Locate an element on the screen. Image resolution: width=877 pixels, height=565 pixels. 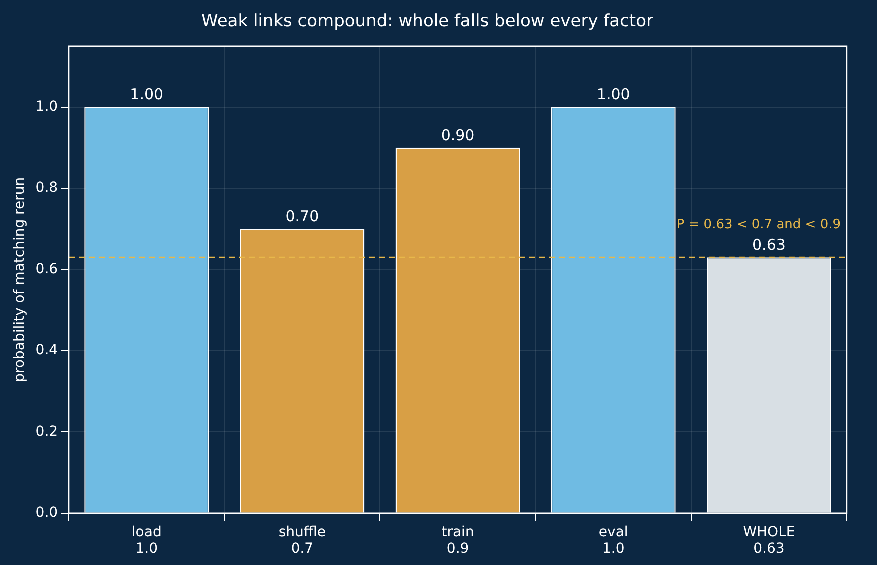
x-tick-label: train 0.9 is located at coordinates (458, 541).